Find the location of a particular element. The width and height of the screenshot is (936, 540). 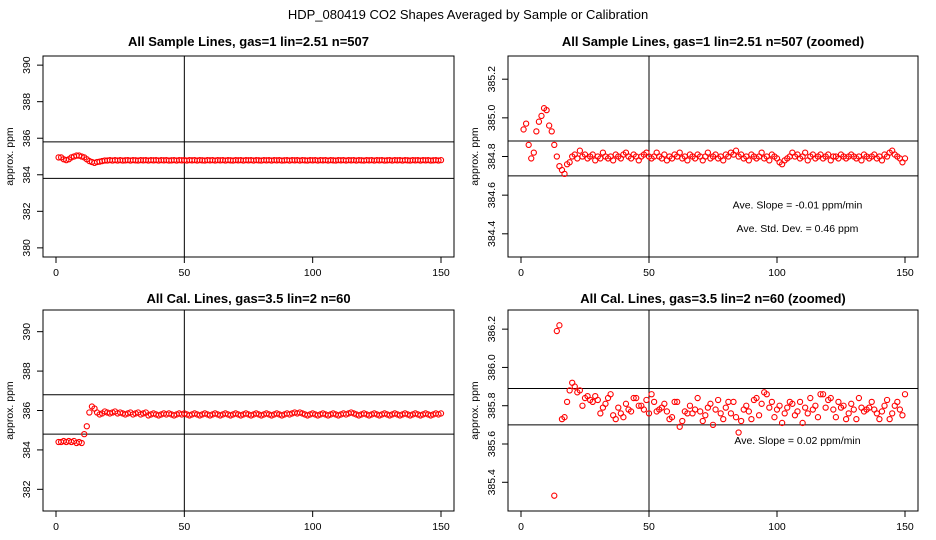

y-tick-label: 384.6 is located at coordinates (492, 195).